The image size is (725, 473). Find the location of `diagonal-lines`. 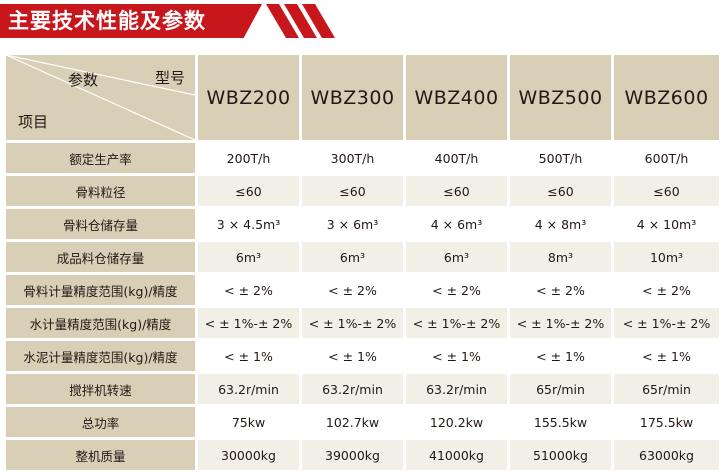

diagonal-lines is located at coordinates (100, 97).